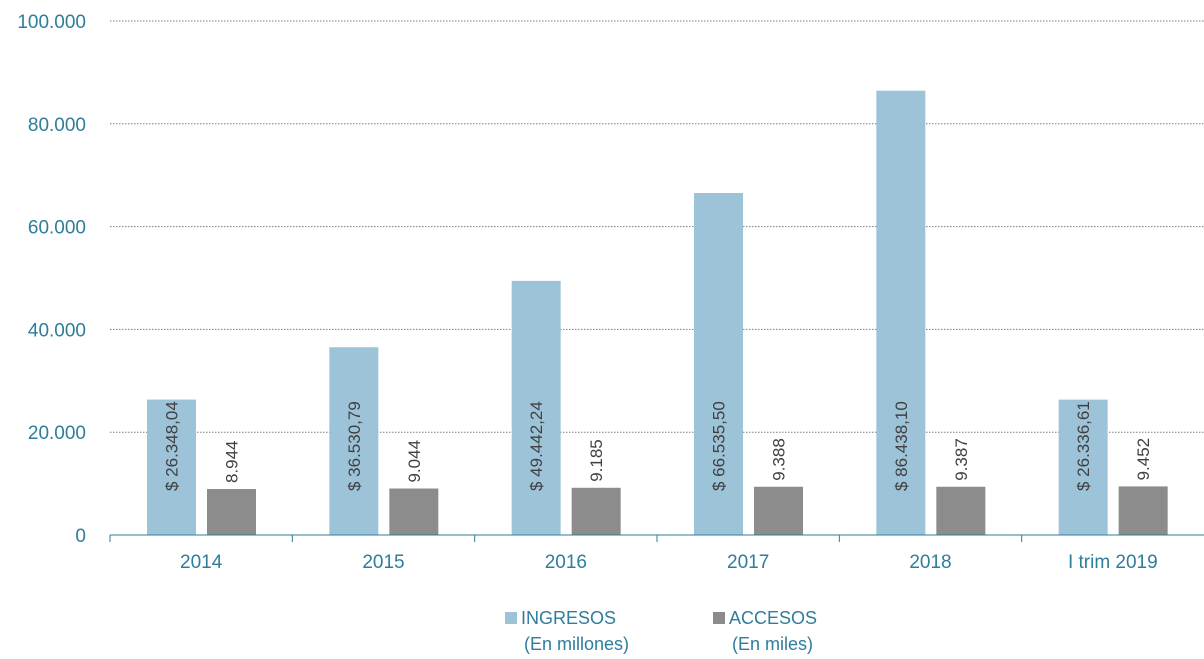  What do you see at coordinates (772, 644) in the screenshot?
I see `legend-sublabel-accesos: (En miles)` at bounding box center [772, 644].